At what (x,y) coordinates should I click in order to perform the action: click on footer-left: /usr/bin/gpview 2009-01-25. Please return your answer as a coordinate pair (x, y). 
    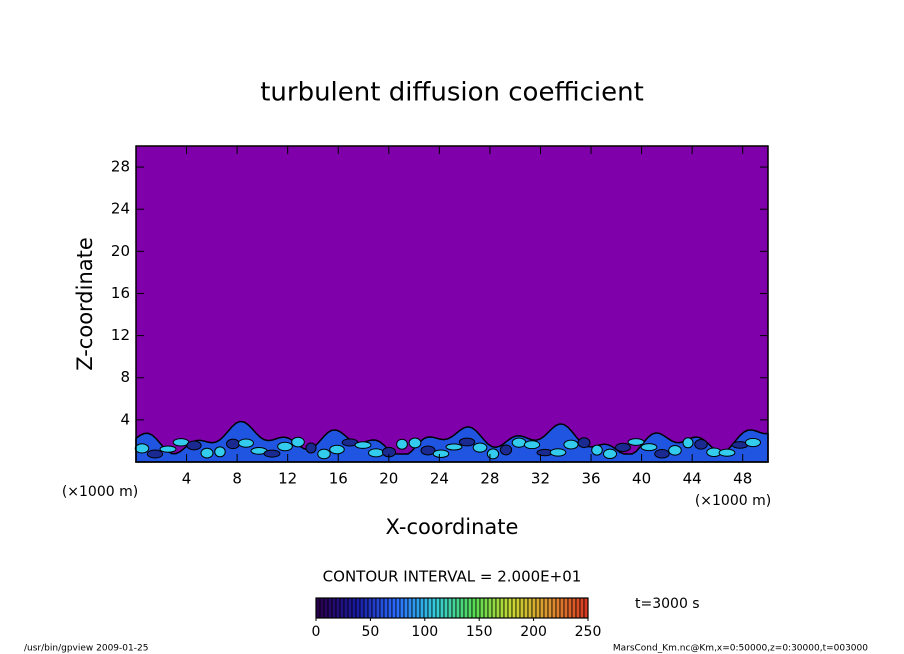
    Looking at the image, I should click on (86, 649).